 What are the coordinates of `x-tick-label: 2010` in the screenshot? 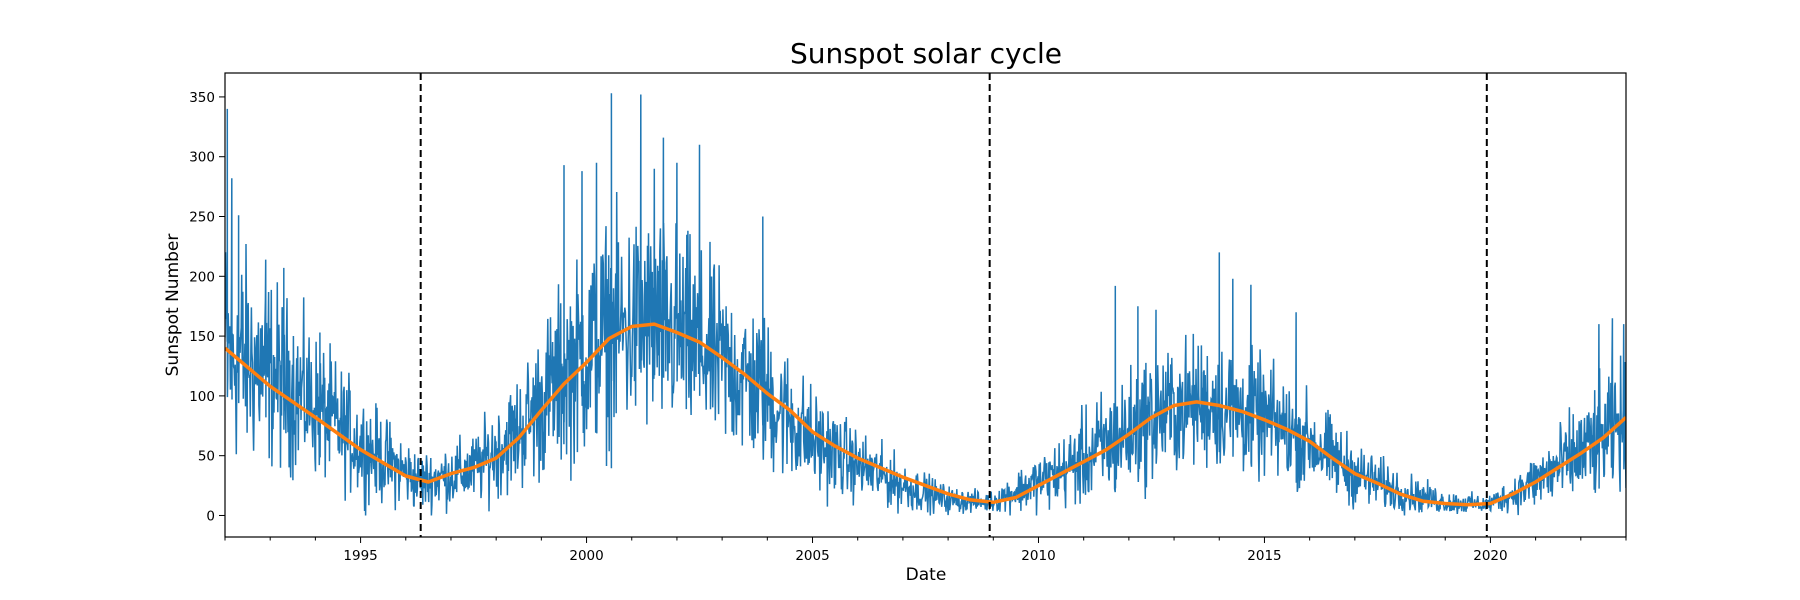 It's located at (1038, 556).